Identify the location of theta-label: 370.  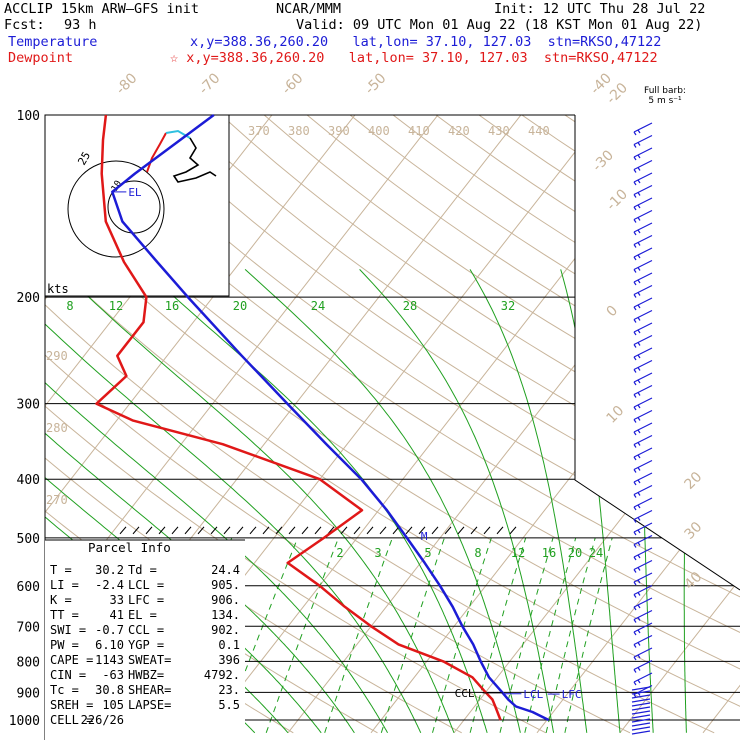
(259, 131).